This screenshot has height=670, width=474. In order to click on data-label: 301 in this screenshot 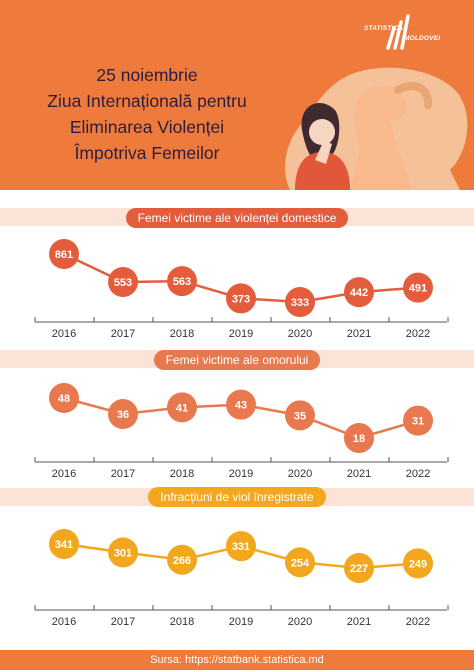, I will do `click(123, 553)`.